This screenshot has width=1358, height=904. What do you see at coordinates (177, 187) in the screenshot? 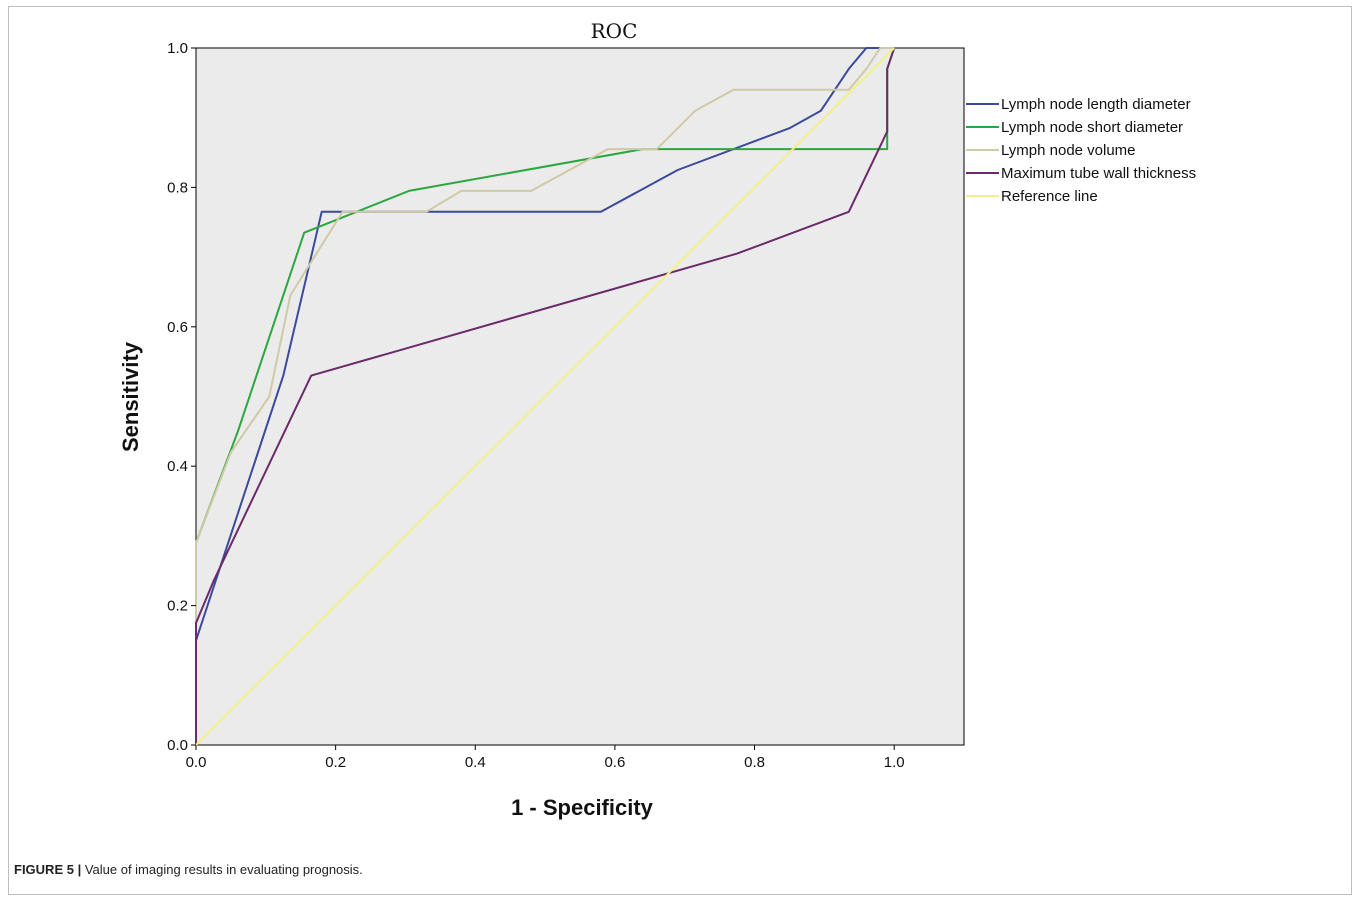
I see `y-tick-label: 0.8` at bounding box center [177, 187].